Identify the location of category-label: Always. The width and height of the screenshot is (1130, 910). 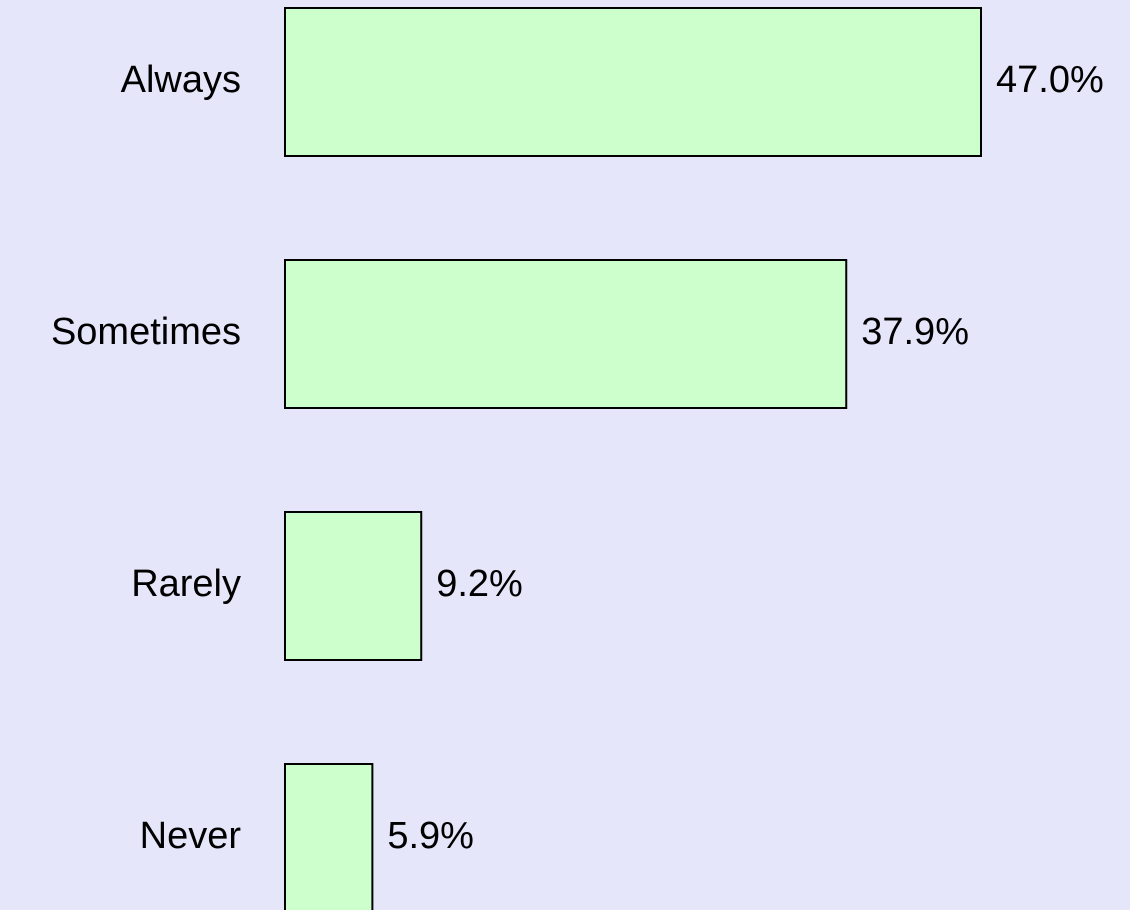
(181, 80).